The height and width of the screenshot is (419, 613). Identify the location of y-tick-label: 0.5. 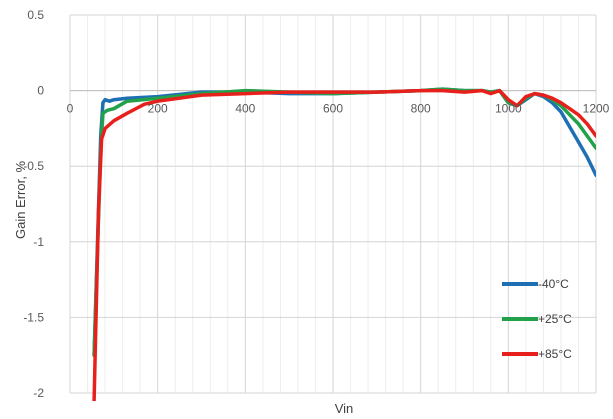
(35, 15).